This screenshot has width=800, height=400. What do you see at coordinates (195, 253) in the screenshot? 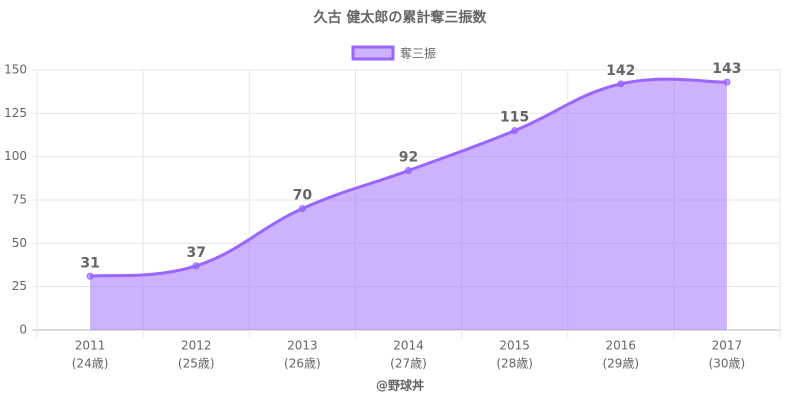
I see `data-label: 37` at bounding box center [195, 253].